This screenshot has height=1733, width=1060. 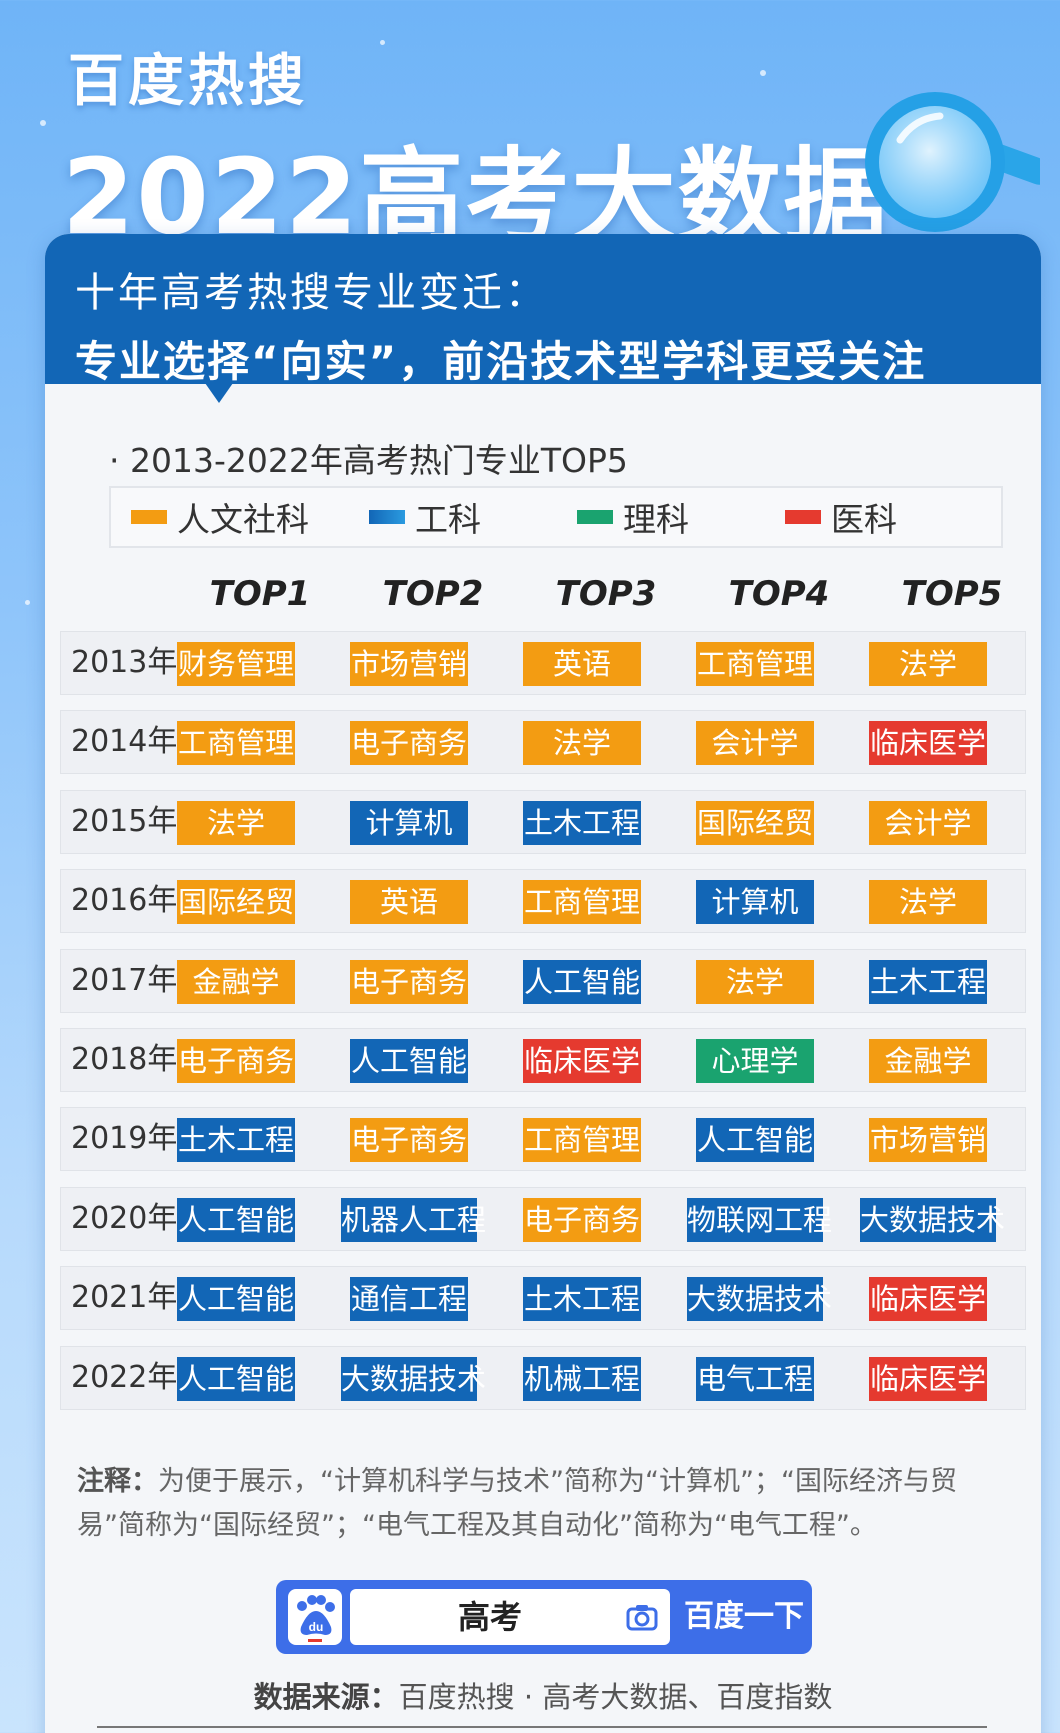 I want to click on legend-label: 医科, so click(x=864, y=519).